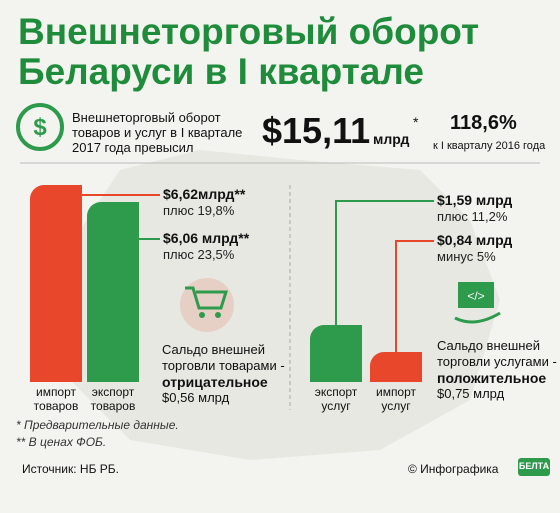  I want to click on growth-note: к I кварталу 2016 года, so click(489, 146).